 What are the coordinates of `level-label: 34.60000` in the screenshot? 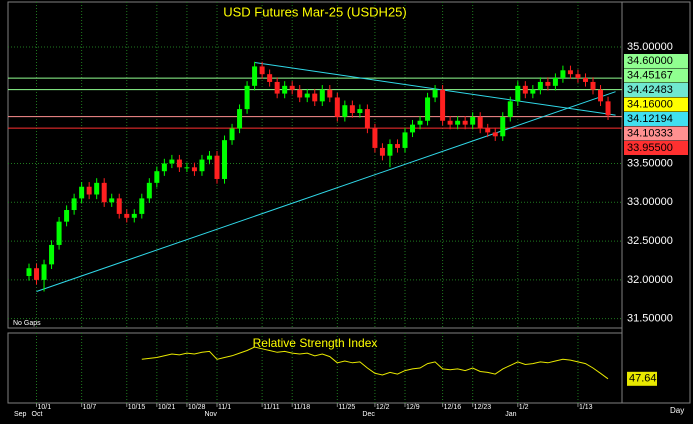 It's located at (650, 61).